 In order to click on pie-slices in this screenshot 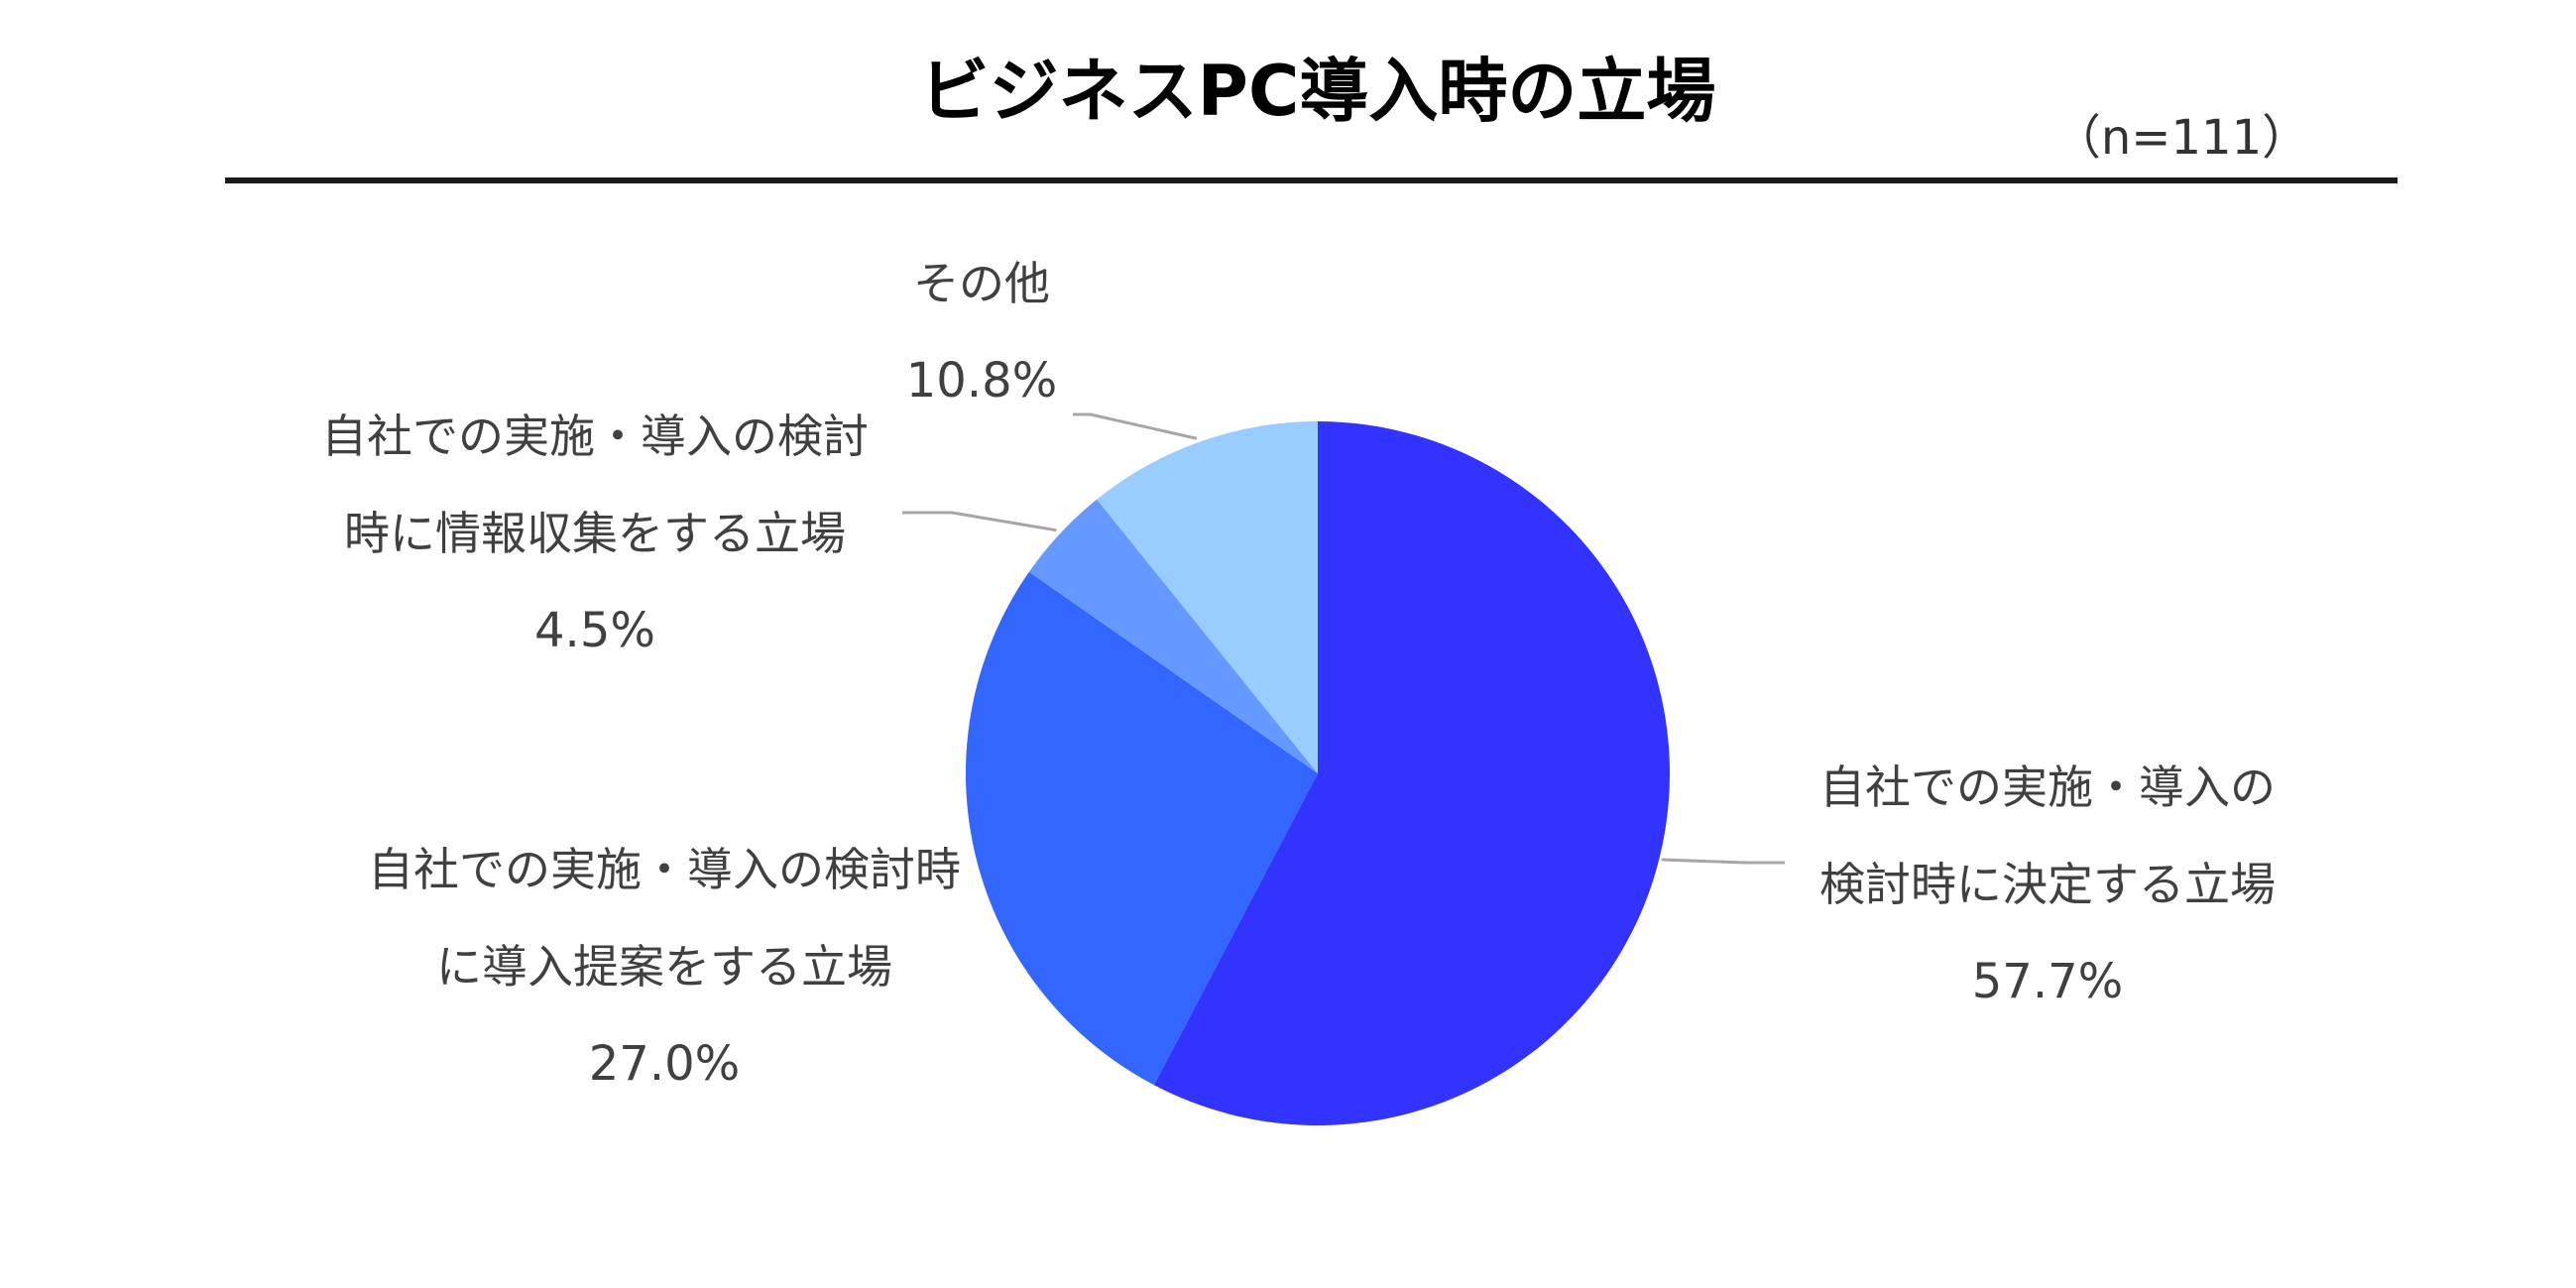, I will do `click(1318, 773)`.